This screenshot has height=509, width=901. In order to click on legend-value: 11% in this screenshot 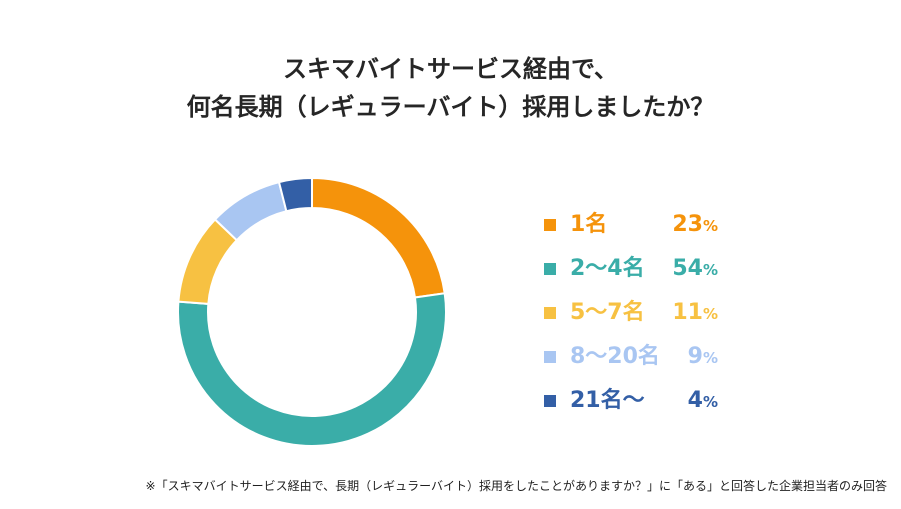, I will do `click(695, 312)`.